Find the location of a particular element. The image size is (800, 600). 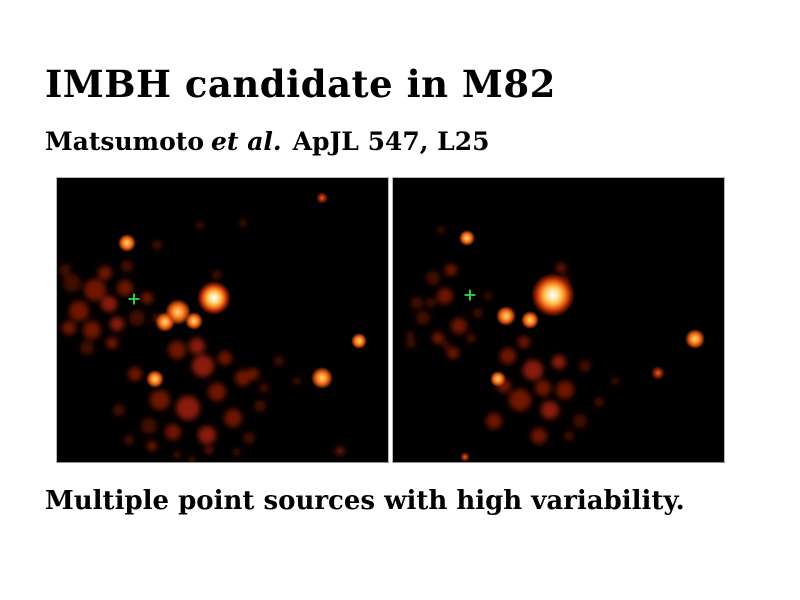

citation: Matsumoto et al. ApJL 547, L25 is located at coordinates (267, 141).